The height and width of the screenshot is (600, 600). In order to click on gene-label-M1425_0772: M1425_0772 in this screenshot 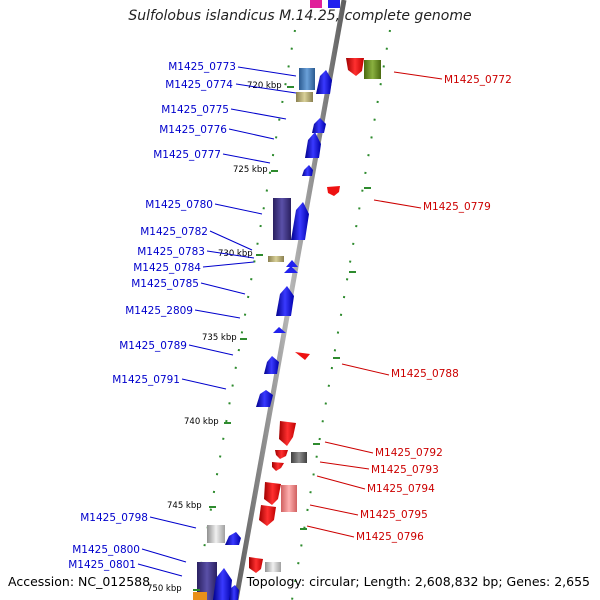, I will do `click(478, 80)`.